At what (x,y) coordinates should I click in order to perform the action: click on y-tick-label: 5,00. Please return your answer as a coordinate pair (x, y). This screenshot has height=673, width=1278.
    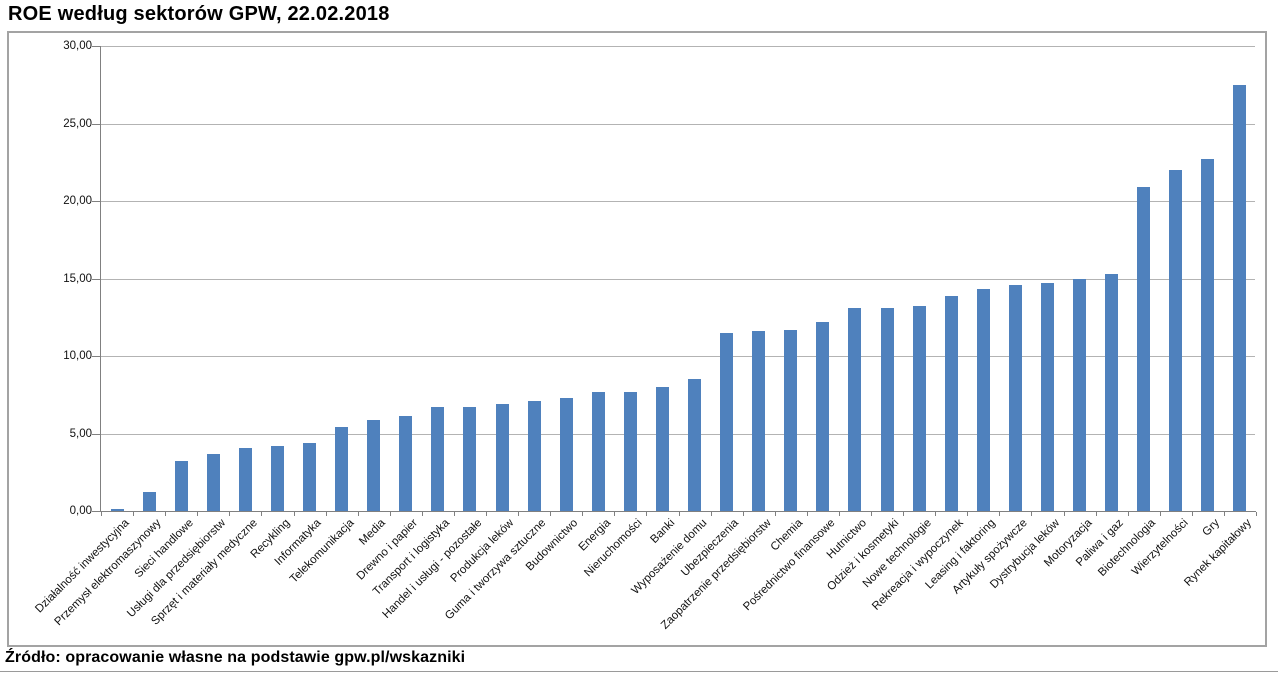
    Looking at the image, I should click on (80, 433).